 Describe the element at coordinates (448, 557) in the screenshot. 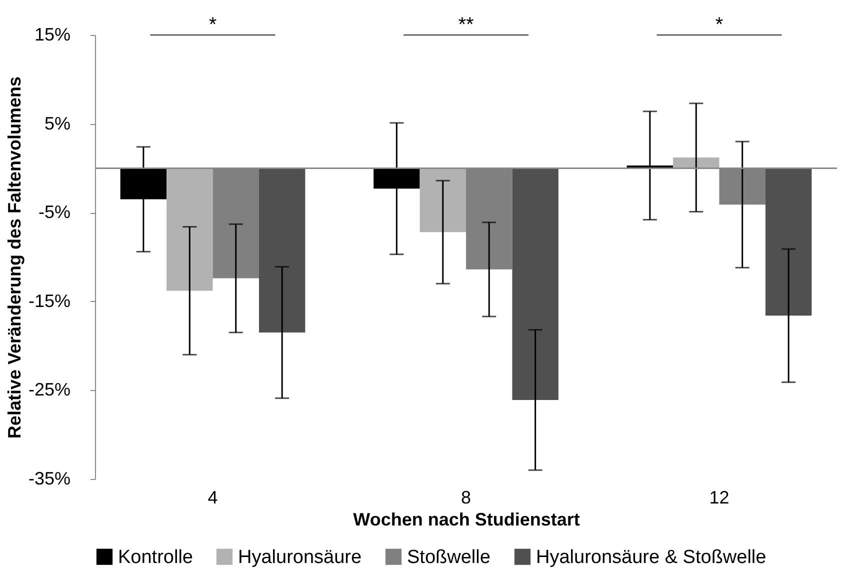

I see `legend-label: Stoßwelle` at that location.